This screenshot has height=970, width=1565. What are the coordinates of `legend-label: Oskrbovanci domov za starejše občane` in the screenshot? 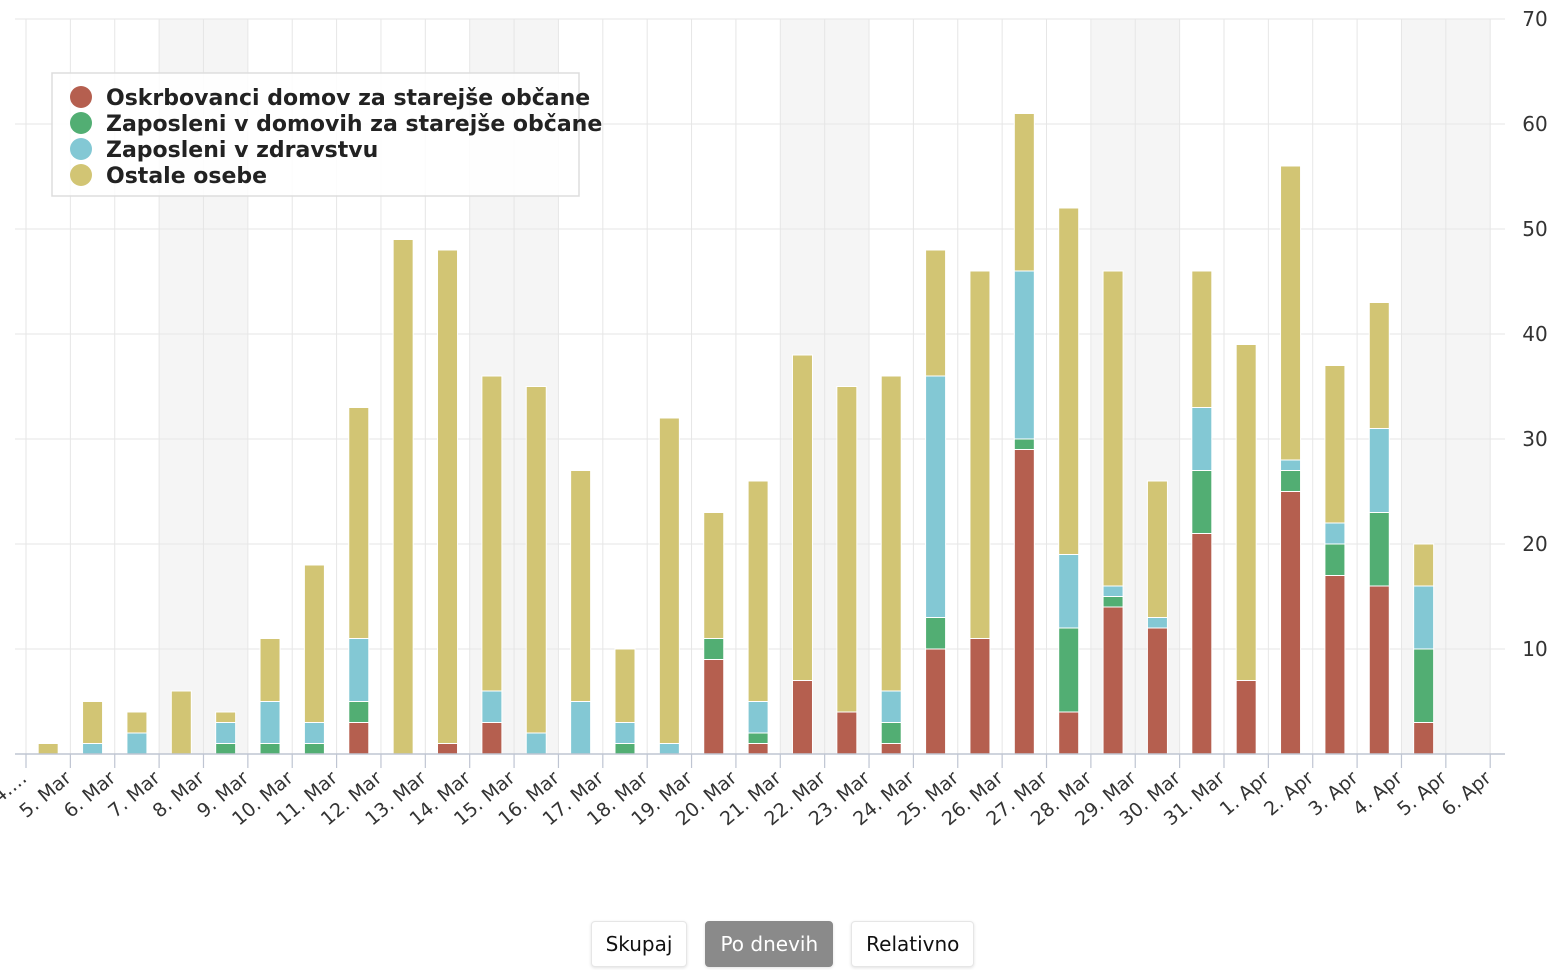 It's located at (348, 98).